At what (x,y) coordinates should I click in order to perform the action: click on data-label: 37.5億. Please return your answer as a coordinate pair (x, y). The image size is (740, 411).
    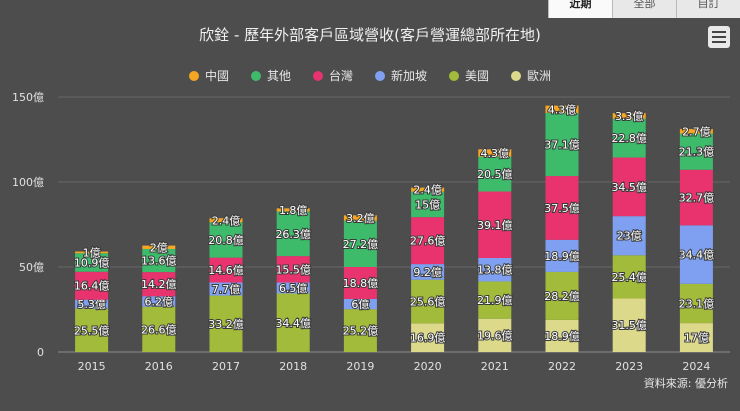
    Looking at the image, I should click on (562, 208).